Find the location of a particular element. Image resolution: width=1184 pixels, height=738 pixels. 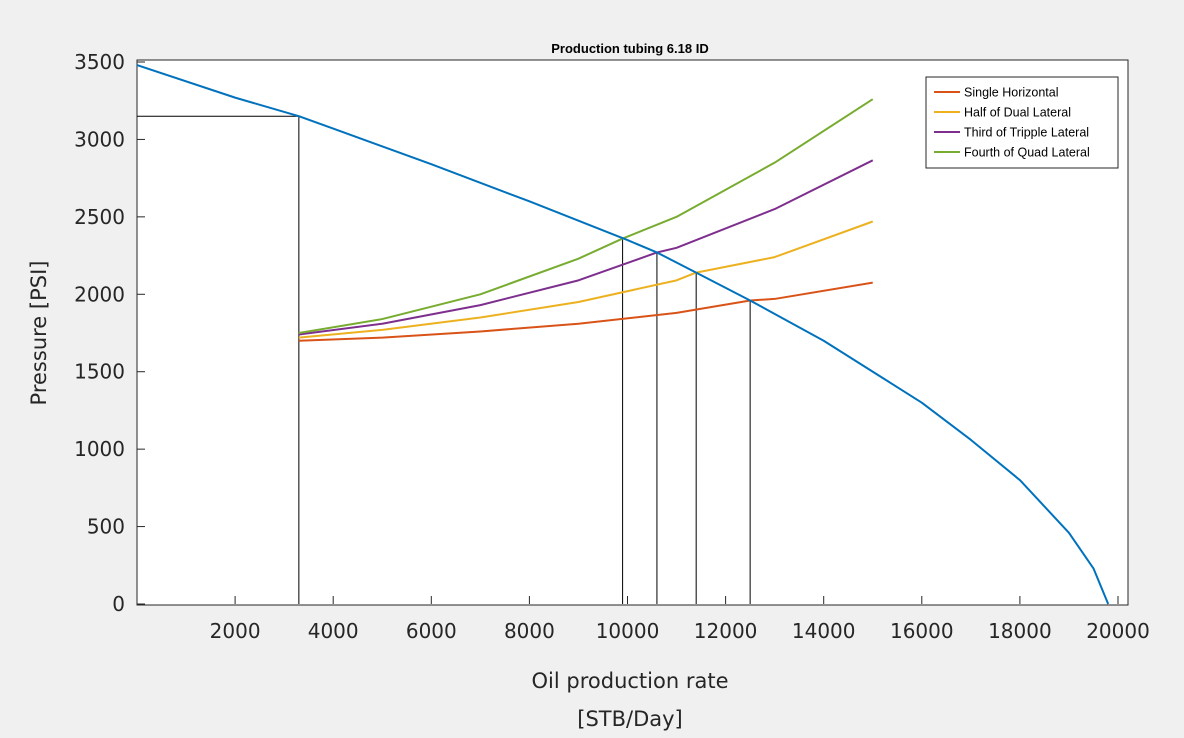

legend-label-single: Single Horizontal is located at coordinates (1011, 93).